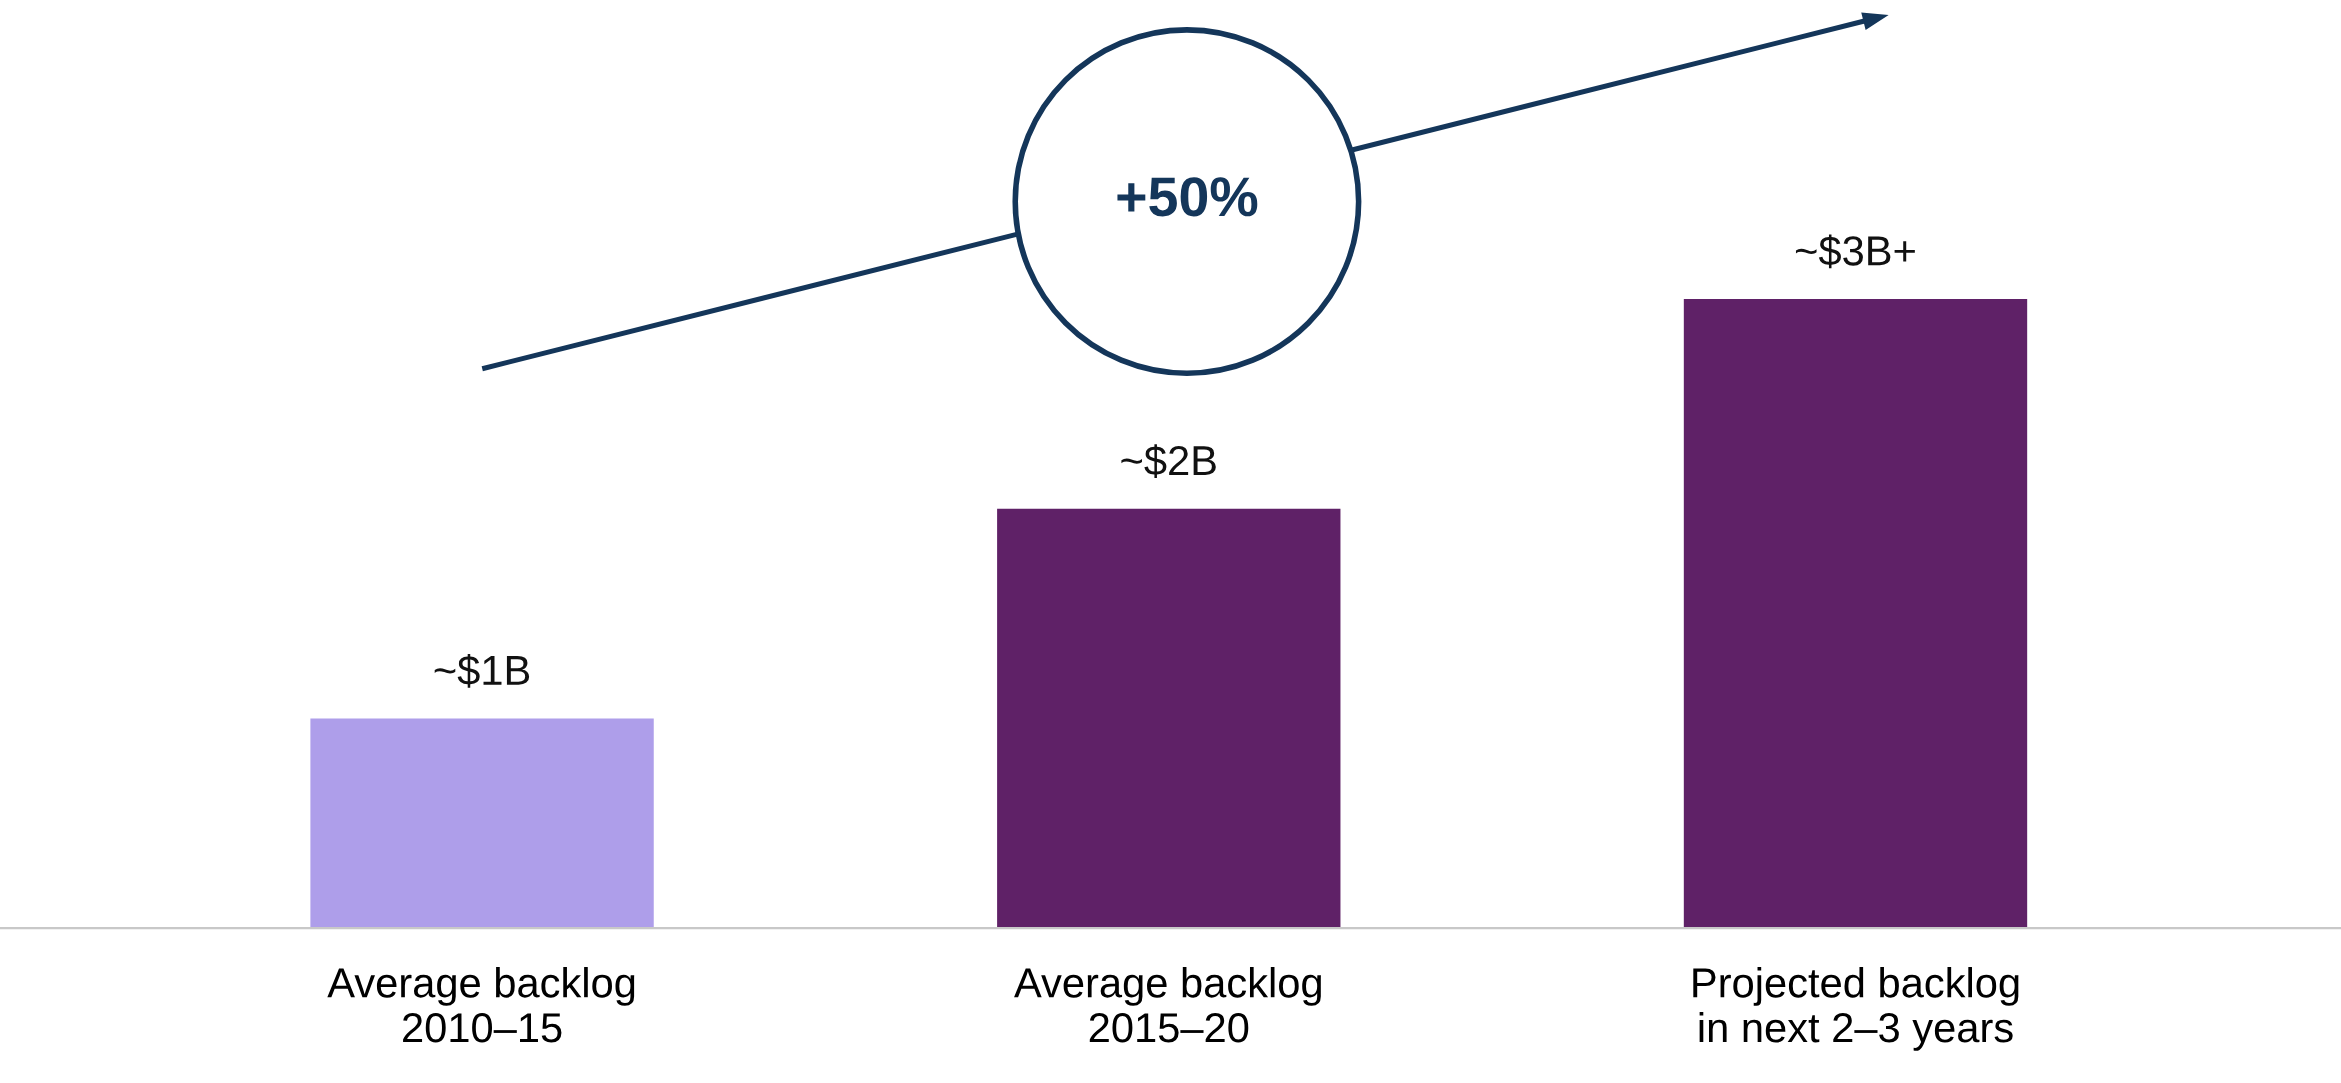 Image resolution: width=2341 pixels, height=1083 pixels. What do you see at coordinates (481, 1005) in the screenshot?
I see `x-tick-label: Average backlog 2010–15` at bounding box center [481, 1005].